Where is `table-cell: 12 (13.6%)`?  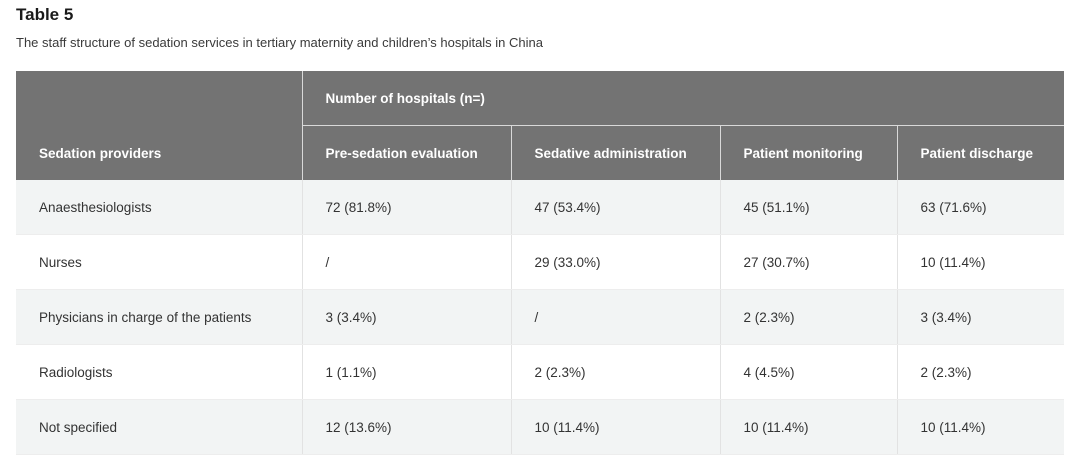 table-cell: 12 (13.6%) is located at coordinates (406, 427).